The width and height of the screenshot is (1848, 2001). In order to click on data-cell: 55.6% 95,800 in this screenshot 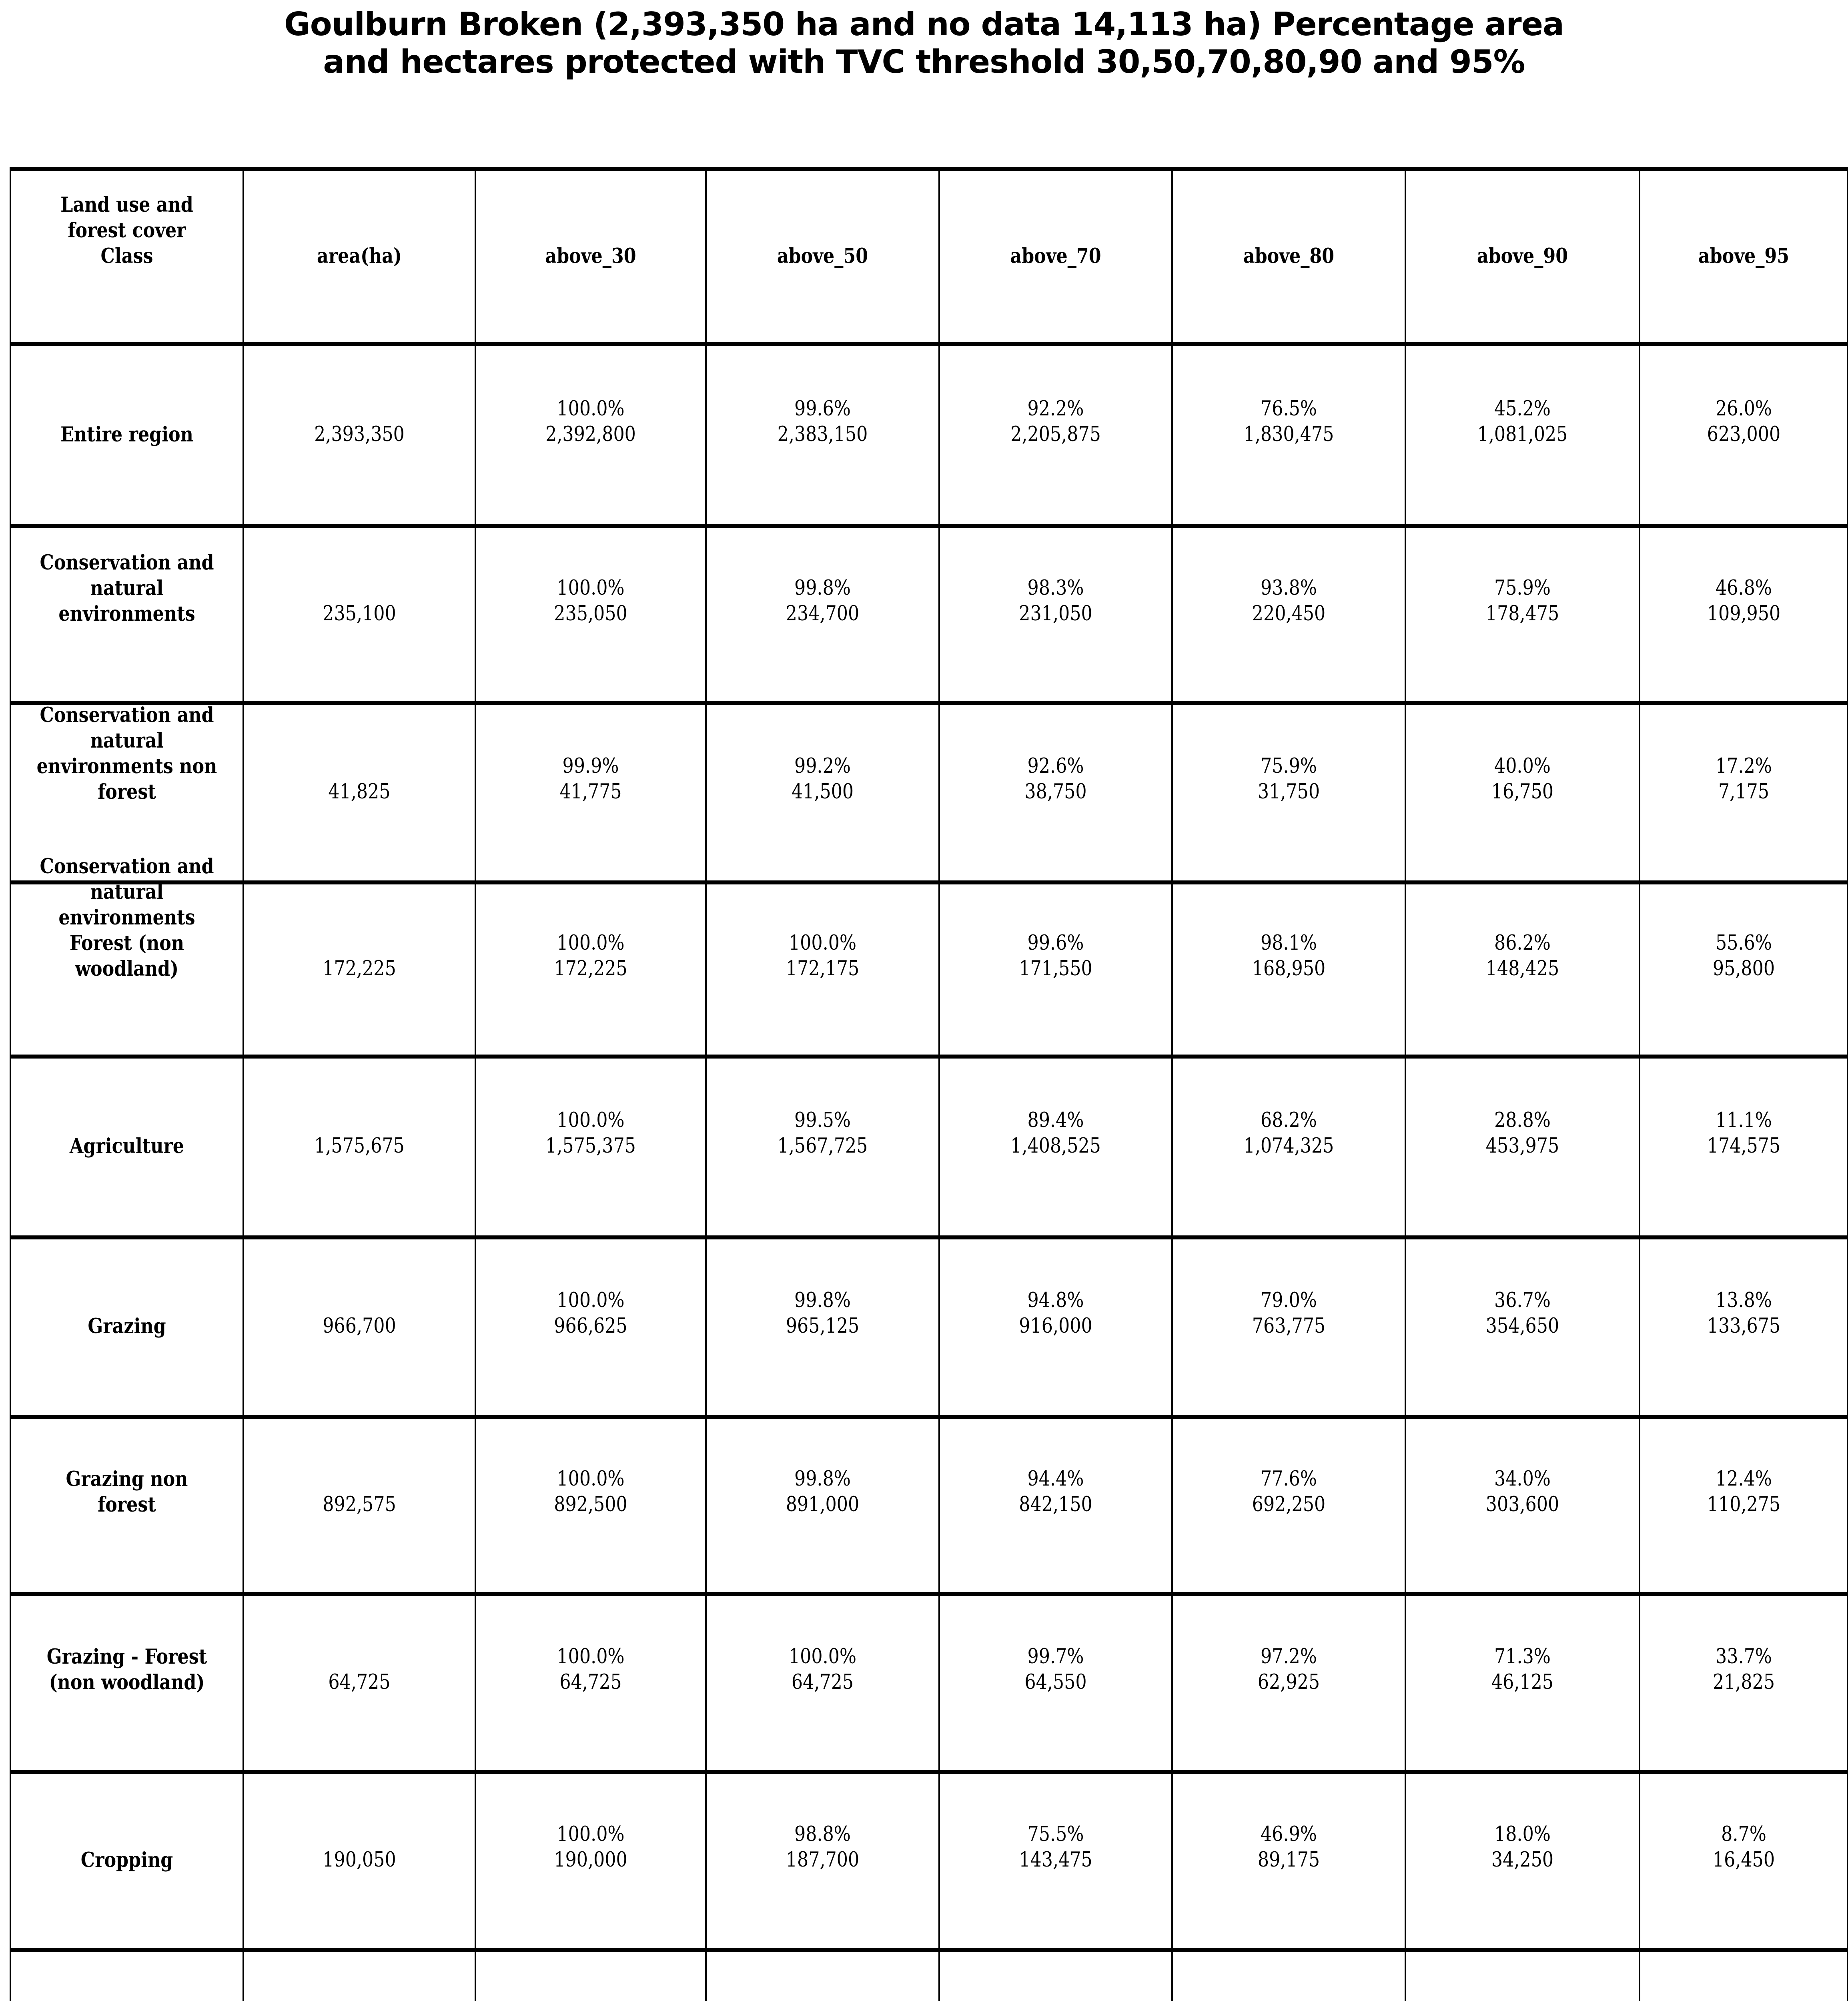, I will do `click(1744, 971)`.